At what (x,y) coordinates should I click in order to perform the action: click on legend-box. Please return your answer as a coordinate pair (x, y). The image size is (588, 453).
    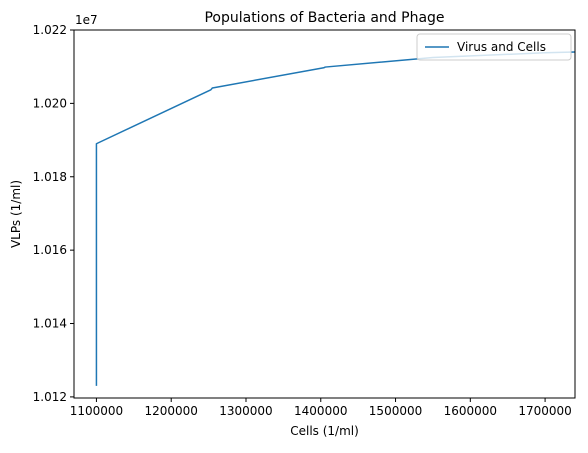
    Looking at the image, I should click on (494, 47).